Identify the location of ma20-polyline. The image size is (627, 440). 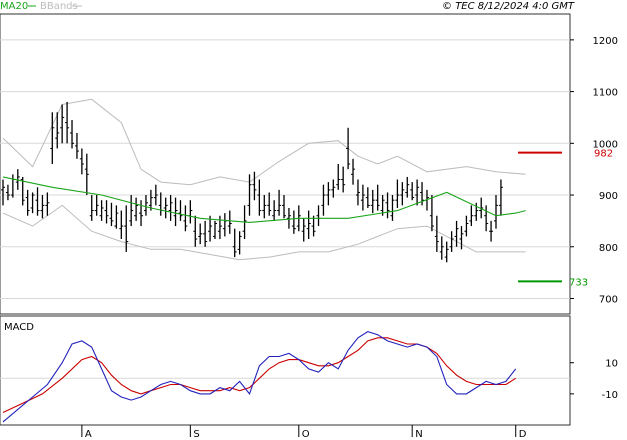
(264, 199).